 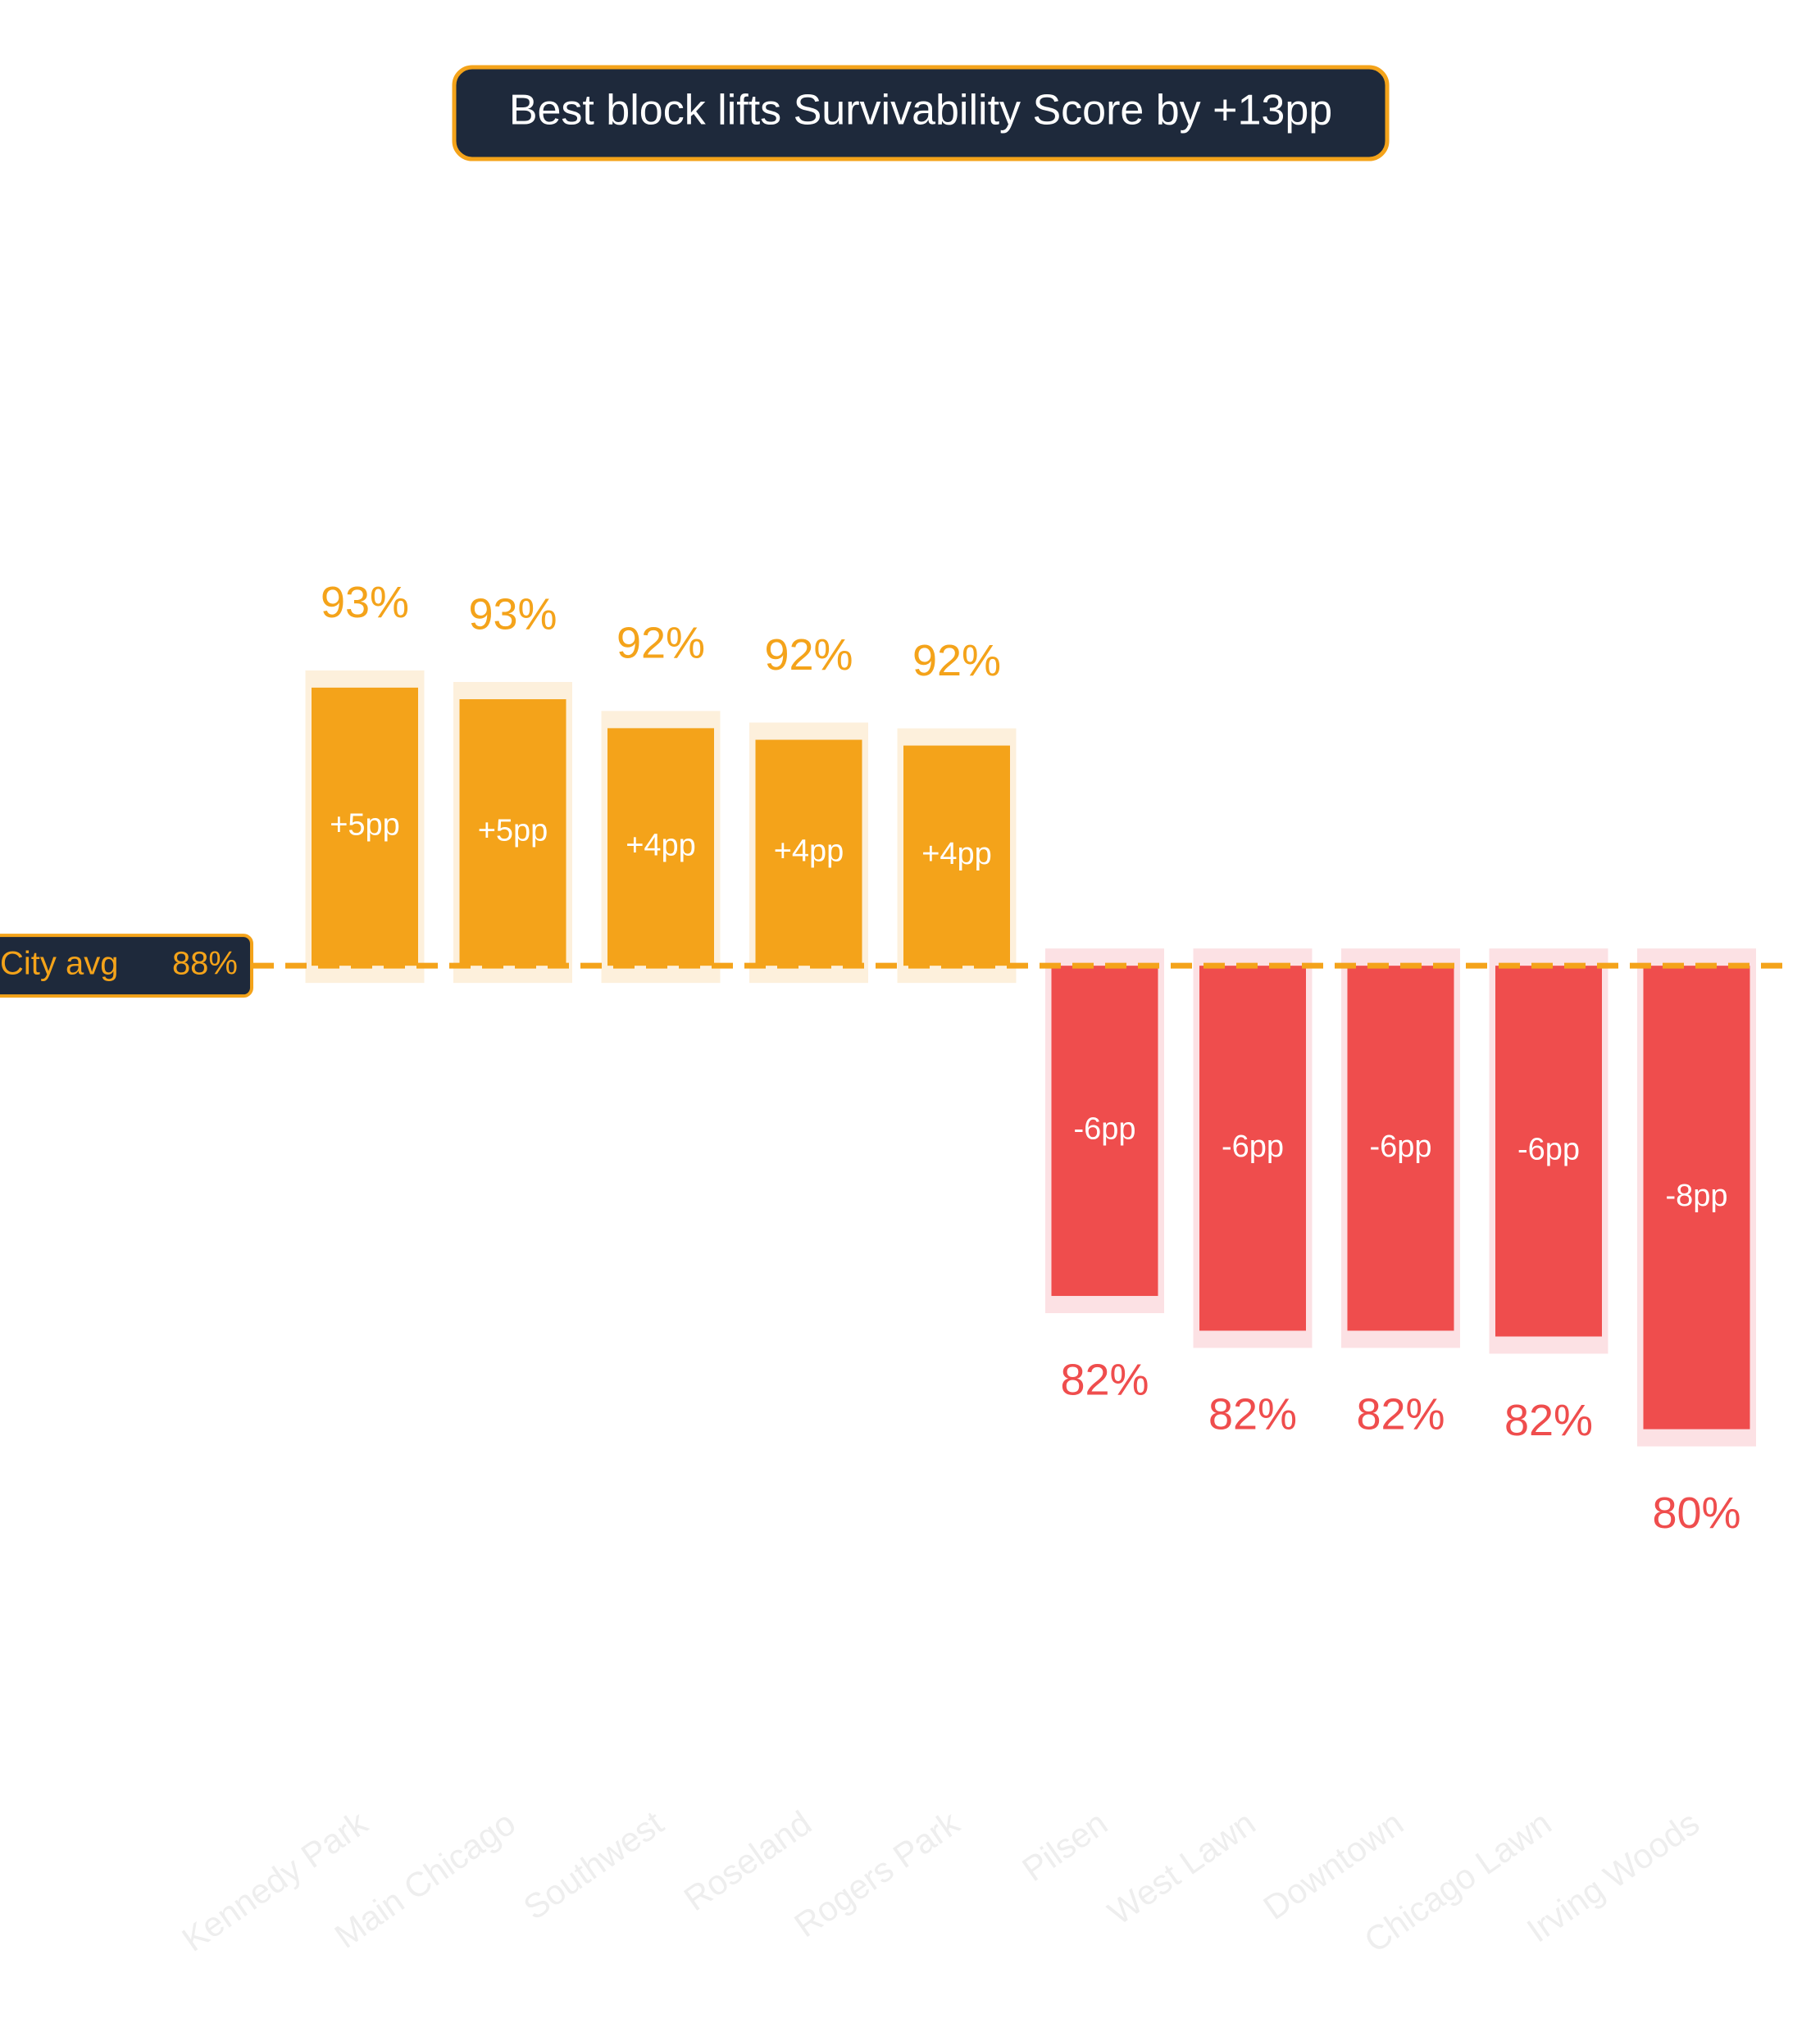 What do you see at coordinates (747, 1860) in the screenshot?
I see `x-tick-label: Roseland` at bounding box center [747, 1860].